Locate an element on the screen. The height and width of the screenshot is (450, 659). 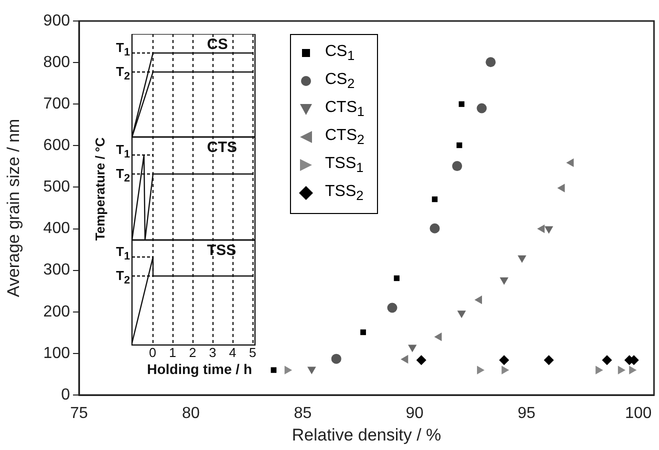
y-tick-label: 300 is located at coordinates (56, 270).